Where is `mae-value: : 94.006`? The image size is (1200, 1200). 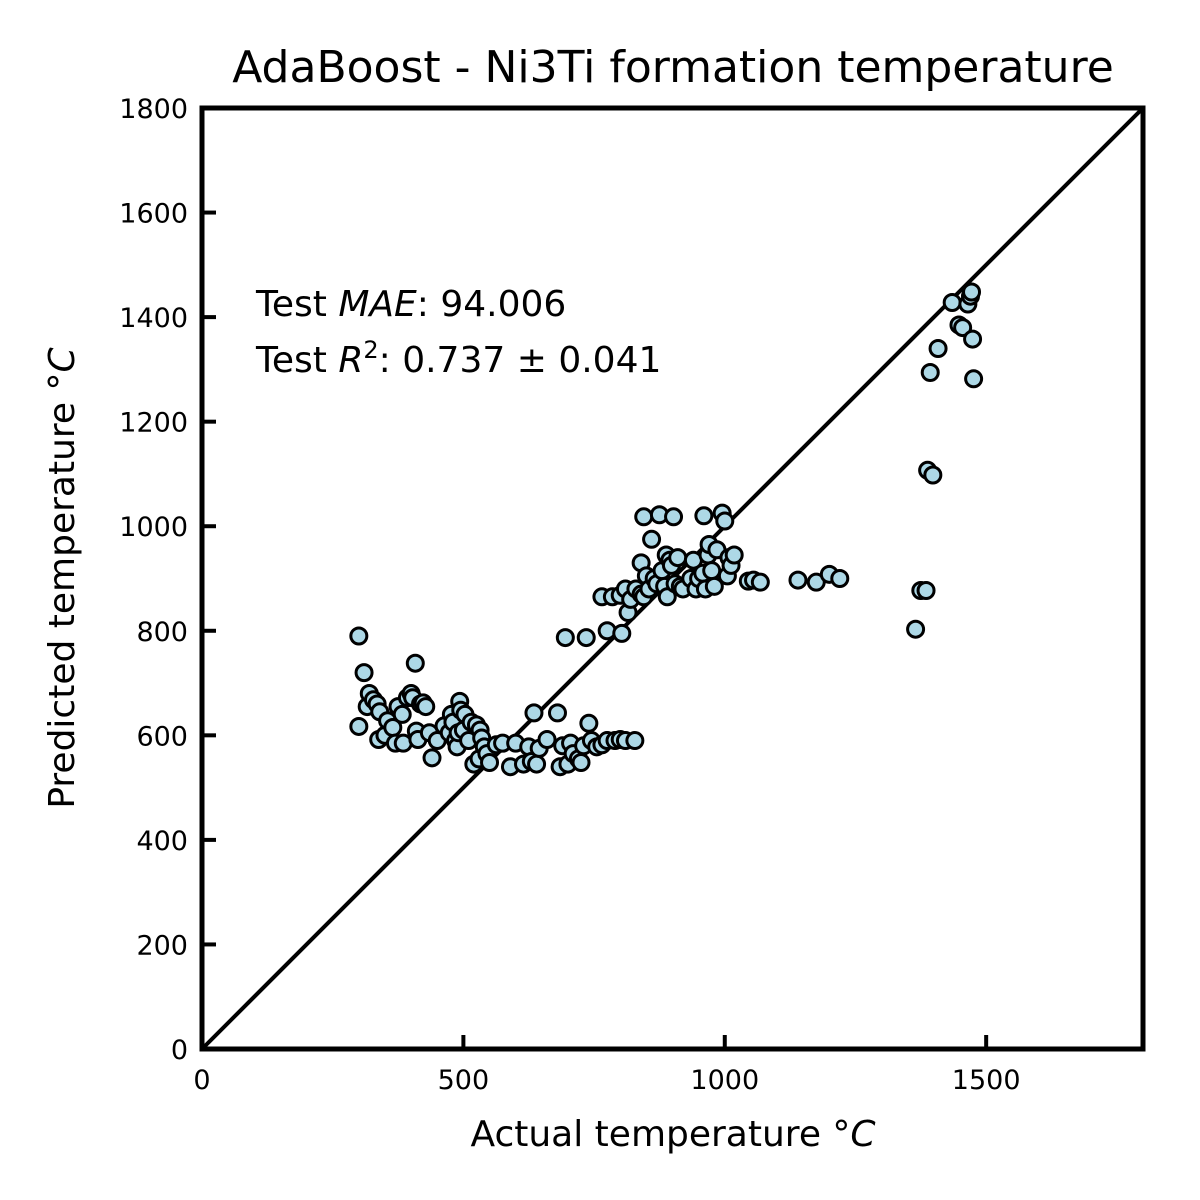 mae-value: : 94.006 is located at coordinates (492, 304).